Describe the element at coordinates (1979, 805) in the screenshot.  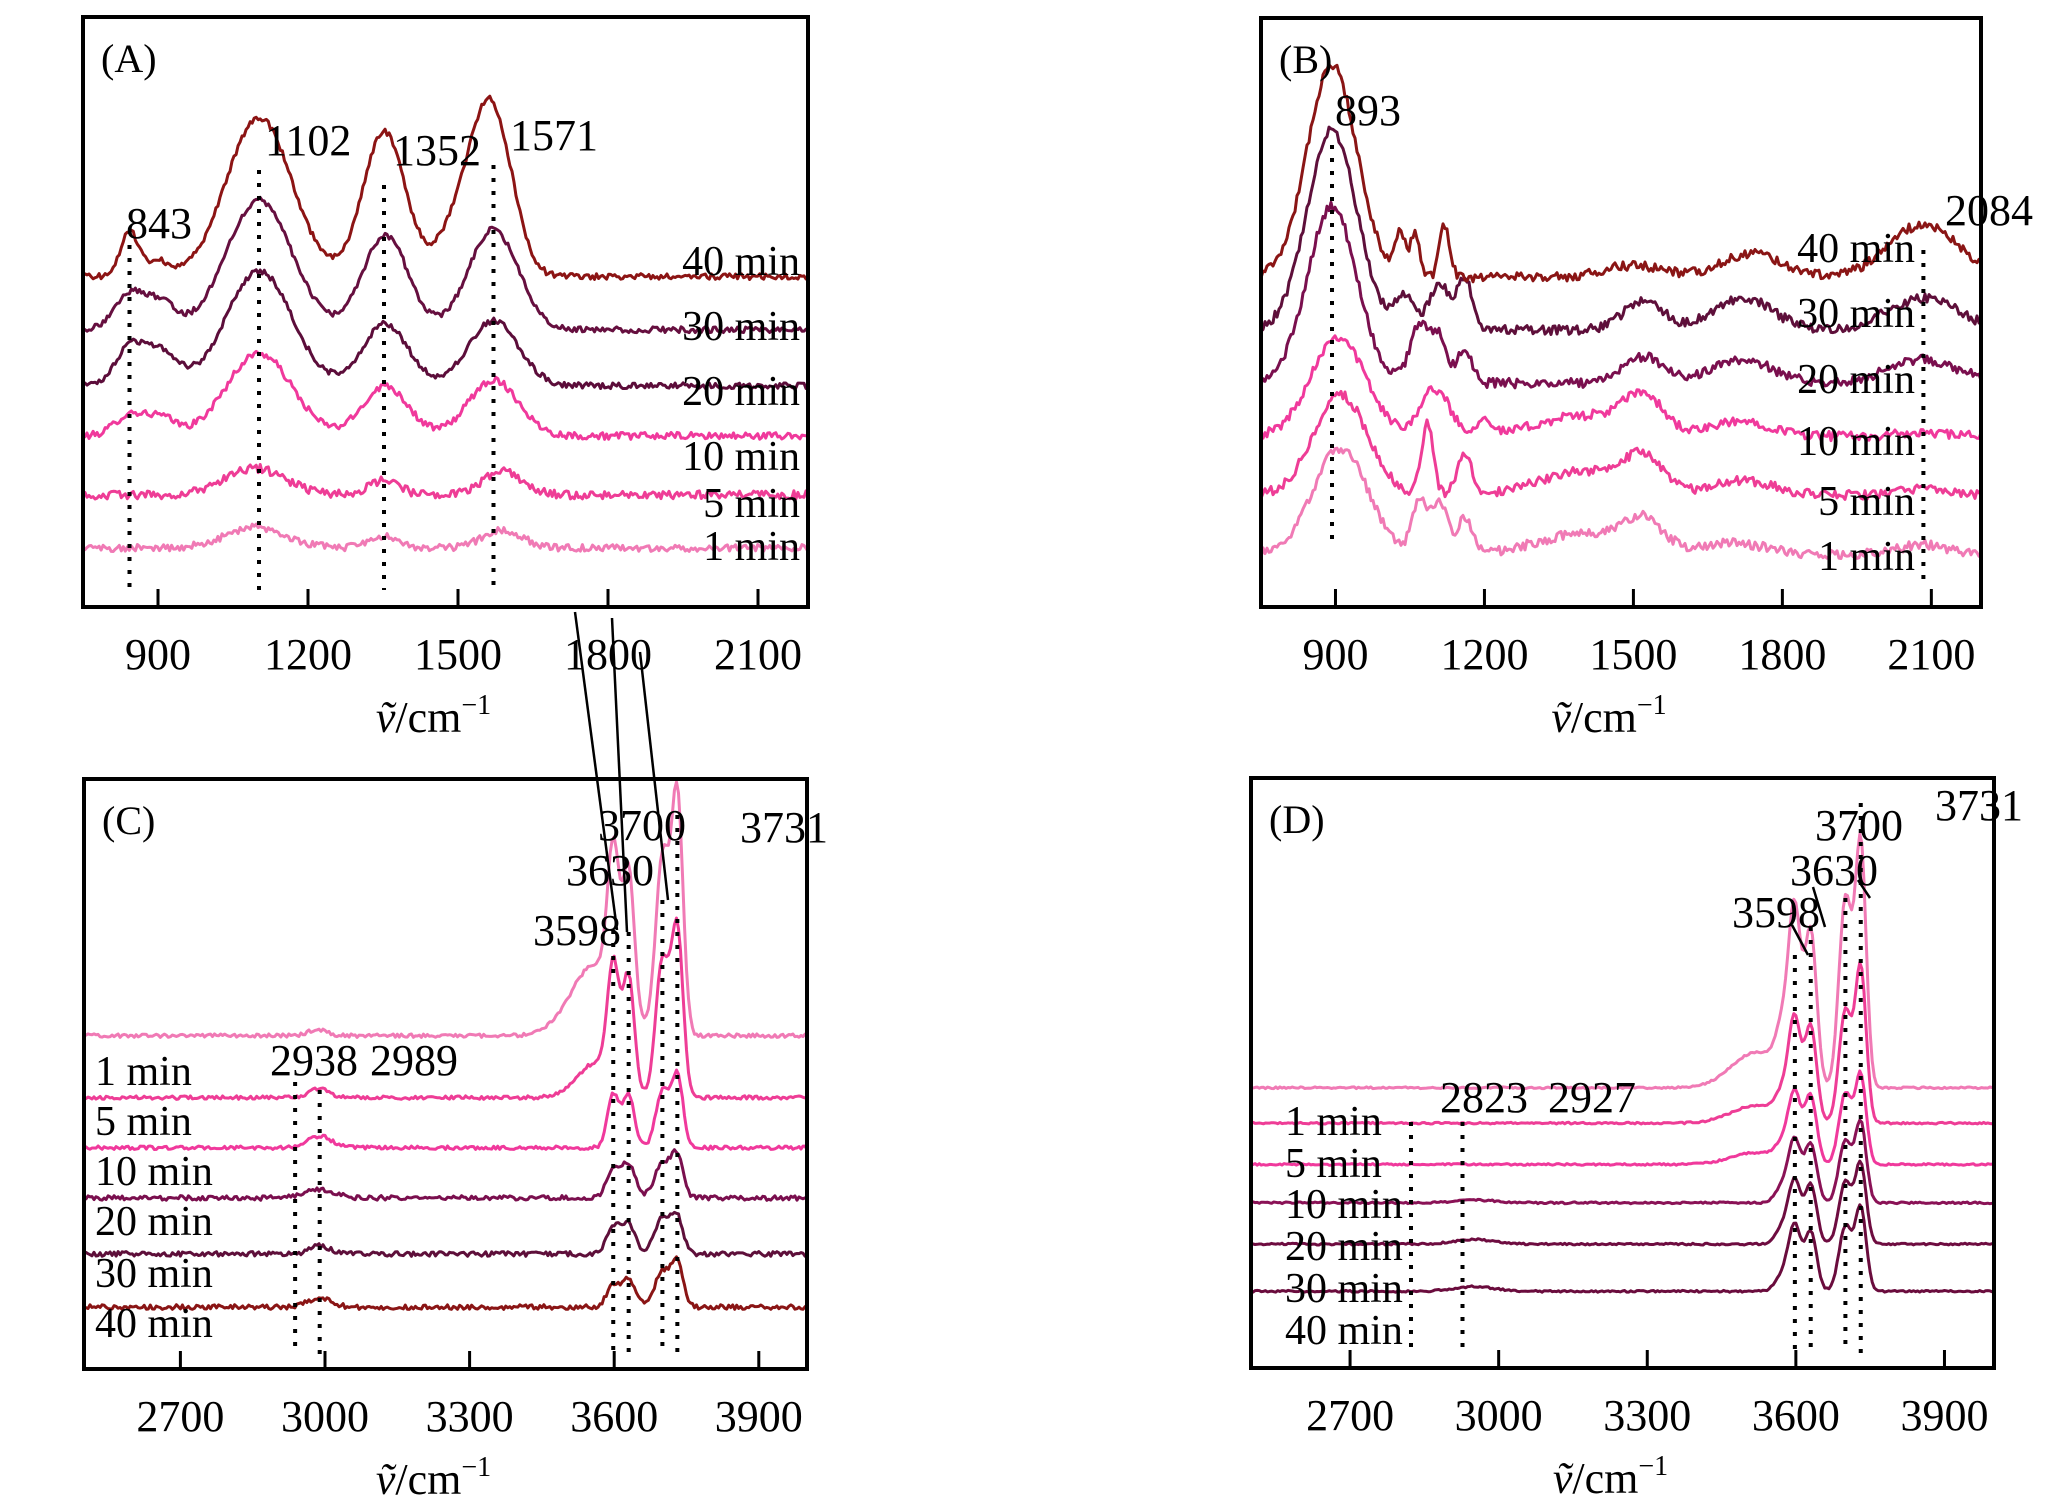
I see `peak-label-3731: 3731` at that location.